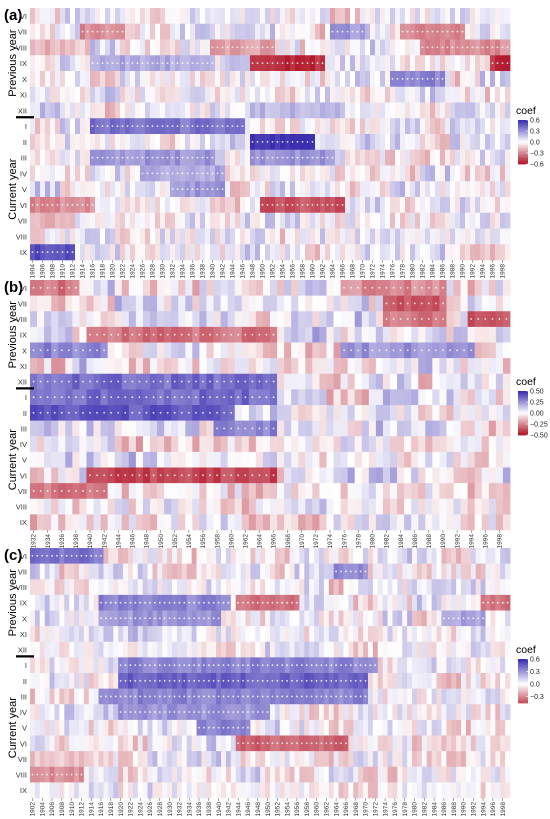 The height and width of the screenshot is (819, 550). I want to click on x-tick-label: 1988, so click(429, 541).